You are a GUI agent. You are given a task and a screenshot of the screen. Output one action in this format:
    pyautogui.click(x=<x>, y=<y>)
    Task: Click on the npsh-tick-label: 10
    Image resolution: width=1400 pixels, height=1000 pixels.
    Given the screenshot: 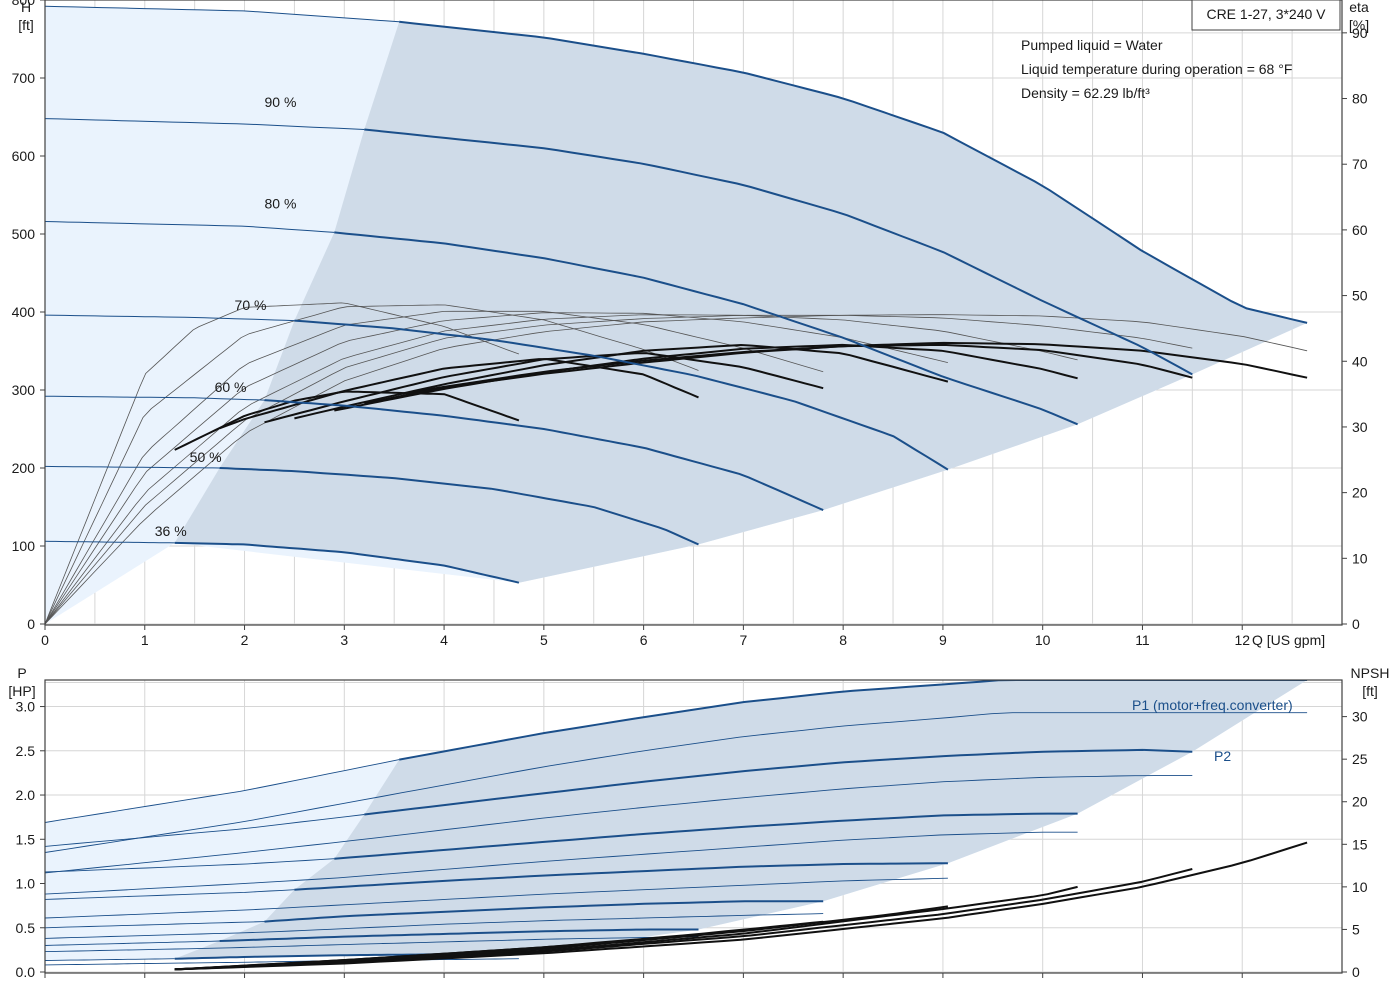 What is the action you would take?
    pyautogui.click(x=1360, y=887)
    